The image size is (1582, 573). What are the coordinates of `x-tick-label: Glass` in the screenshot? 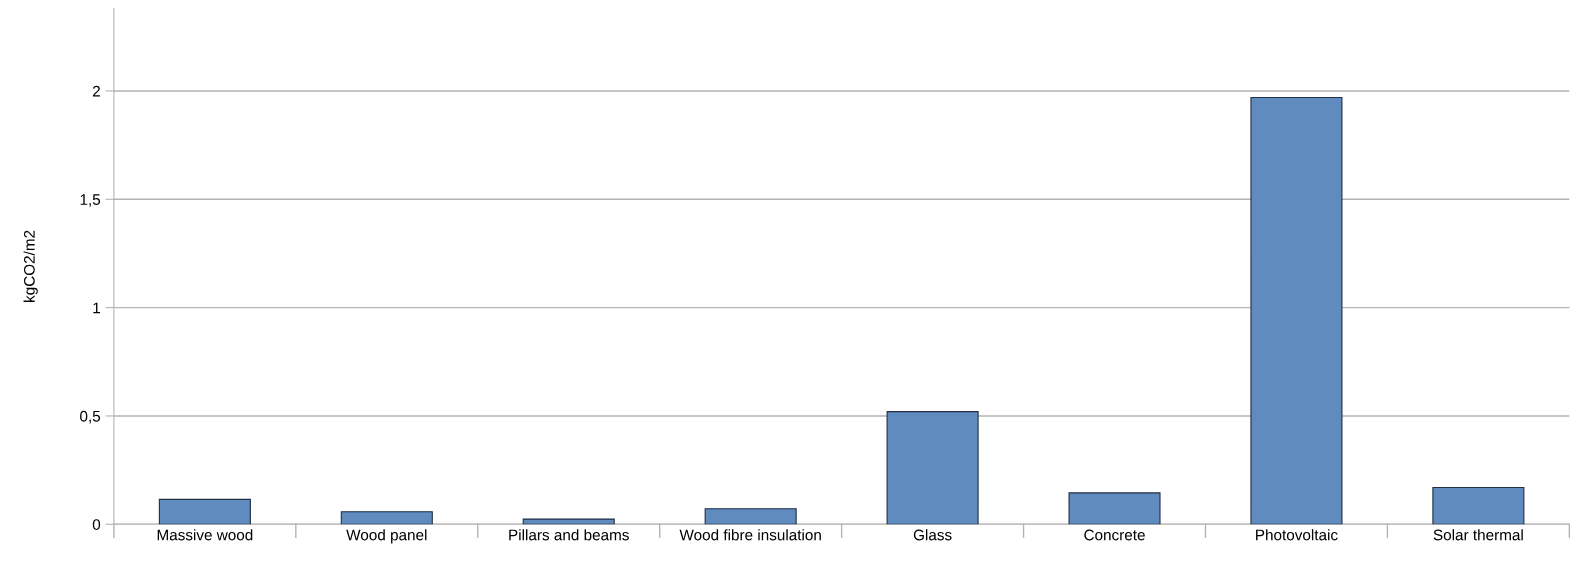 It's located at (932, 535).